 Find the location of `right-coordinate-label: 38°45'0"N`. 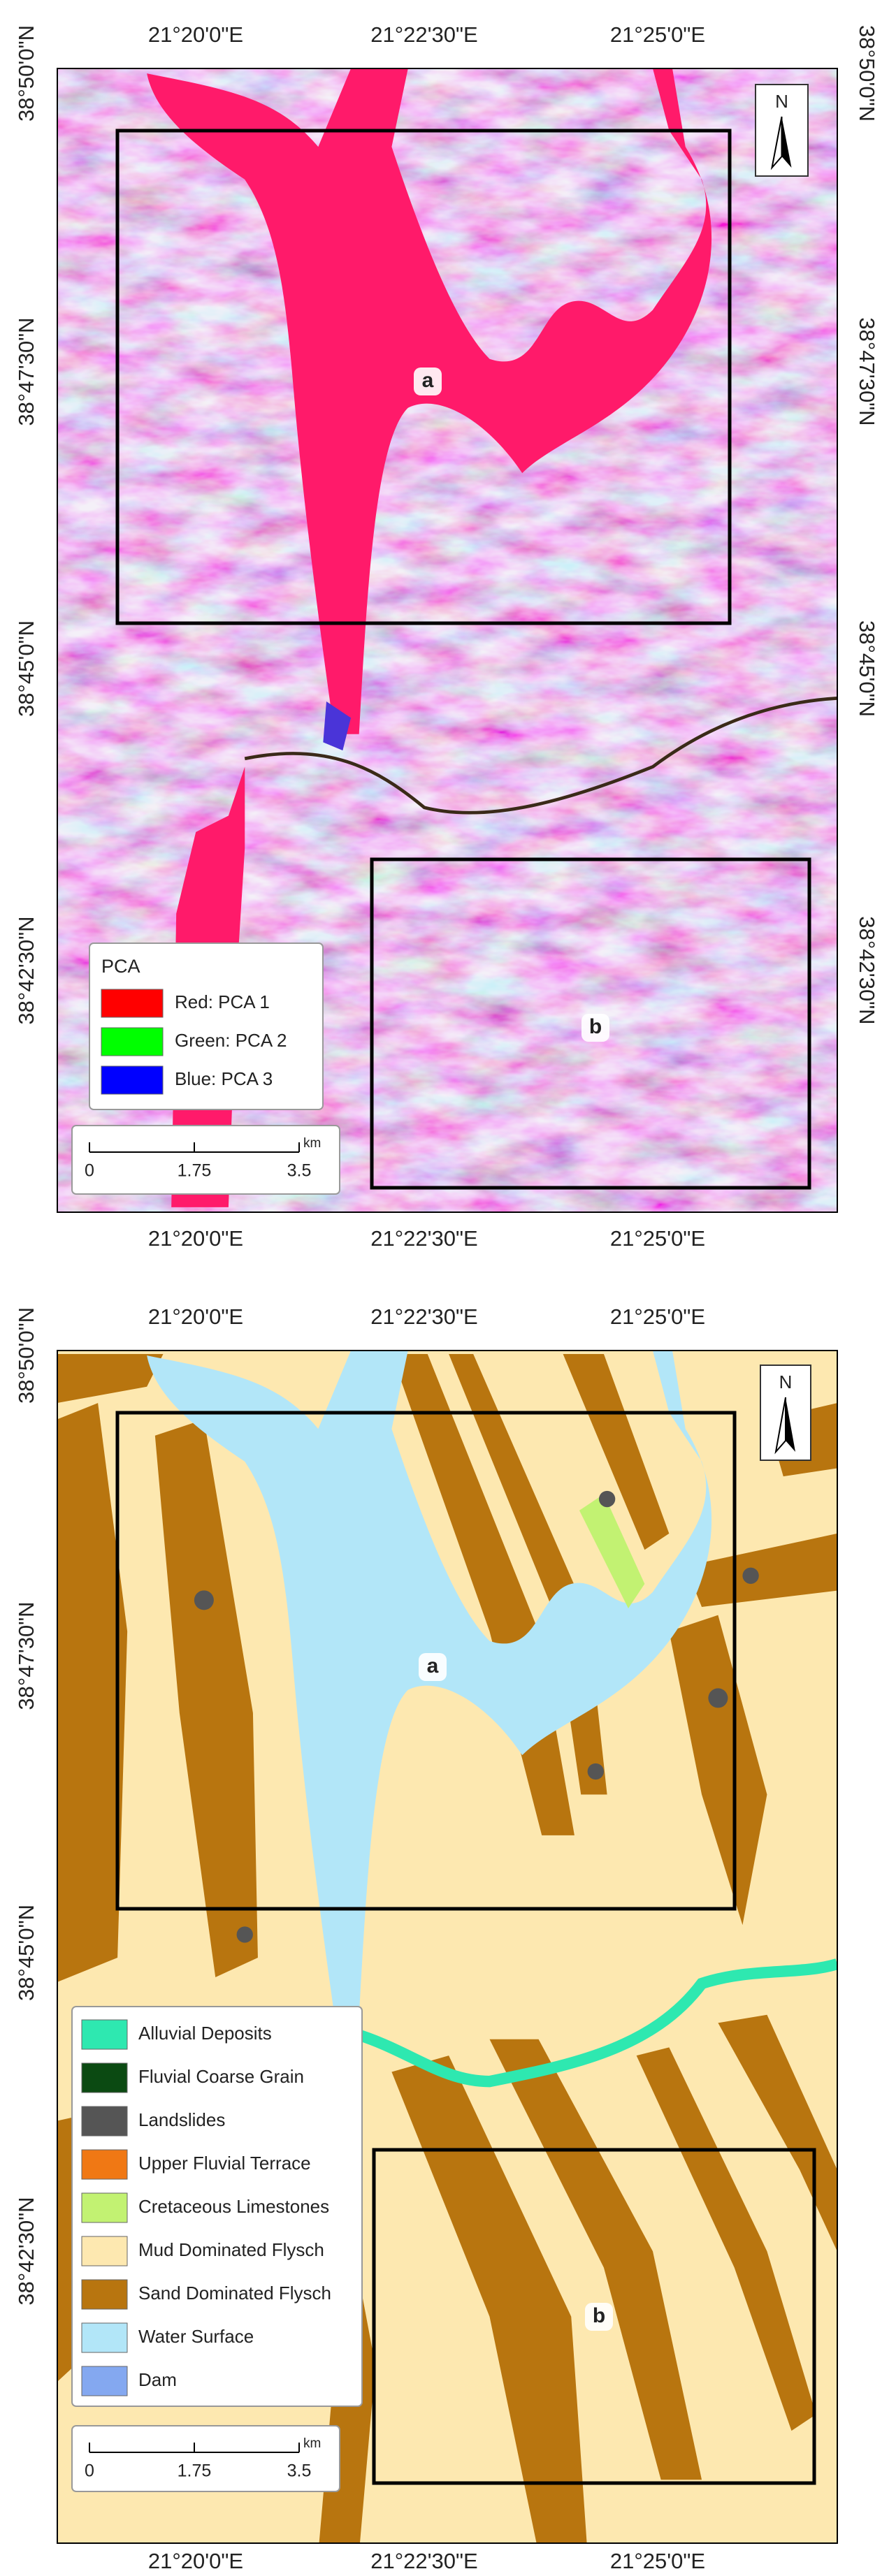

right-coordinate-label: 38°45'0"N is located at coordinates (867, 668).